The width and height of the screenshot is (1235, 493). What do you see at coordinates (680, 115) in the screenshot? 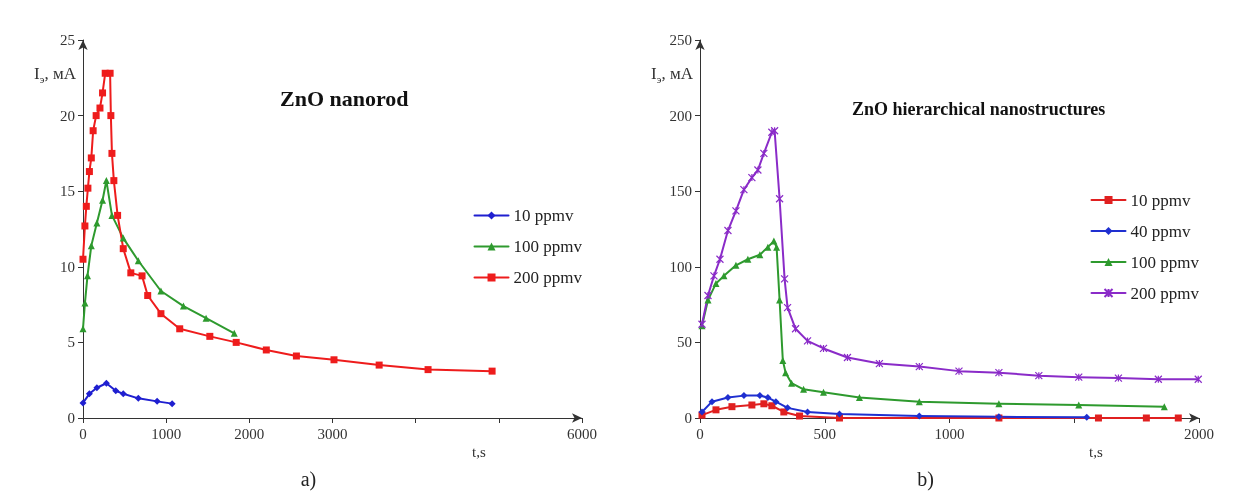
I see `y-tick-label: 200` at bounding box center [680, 115].